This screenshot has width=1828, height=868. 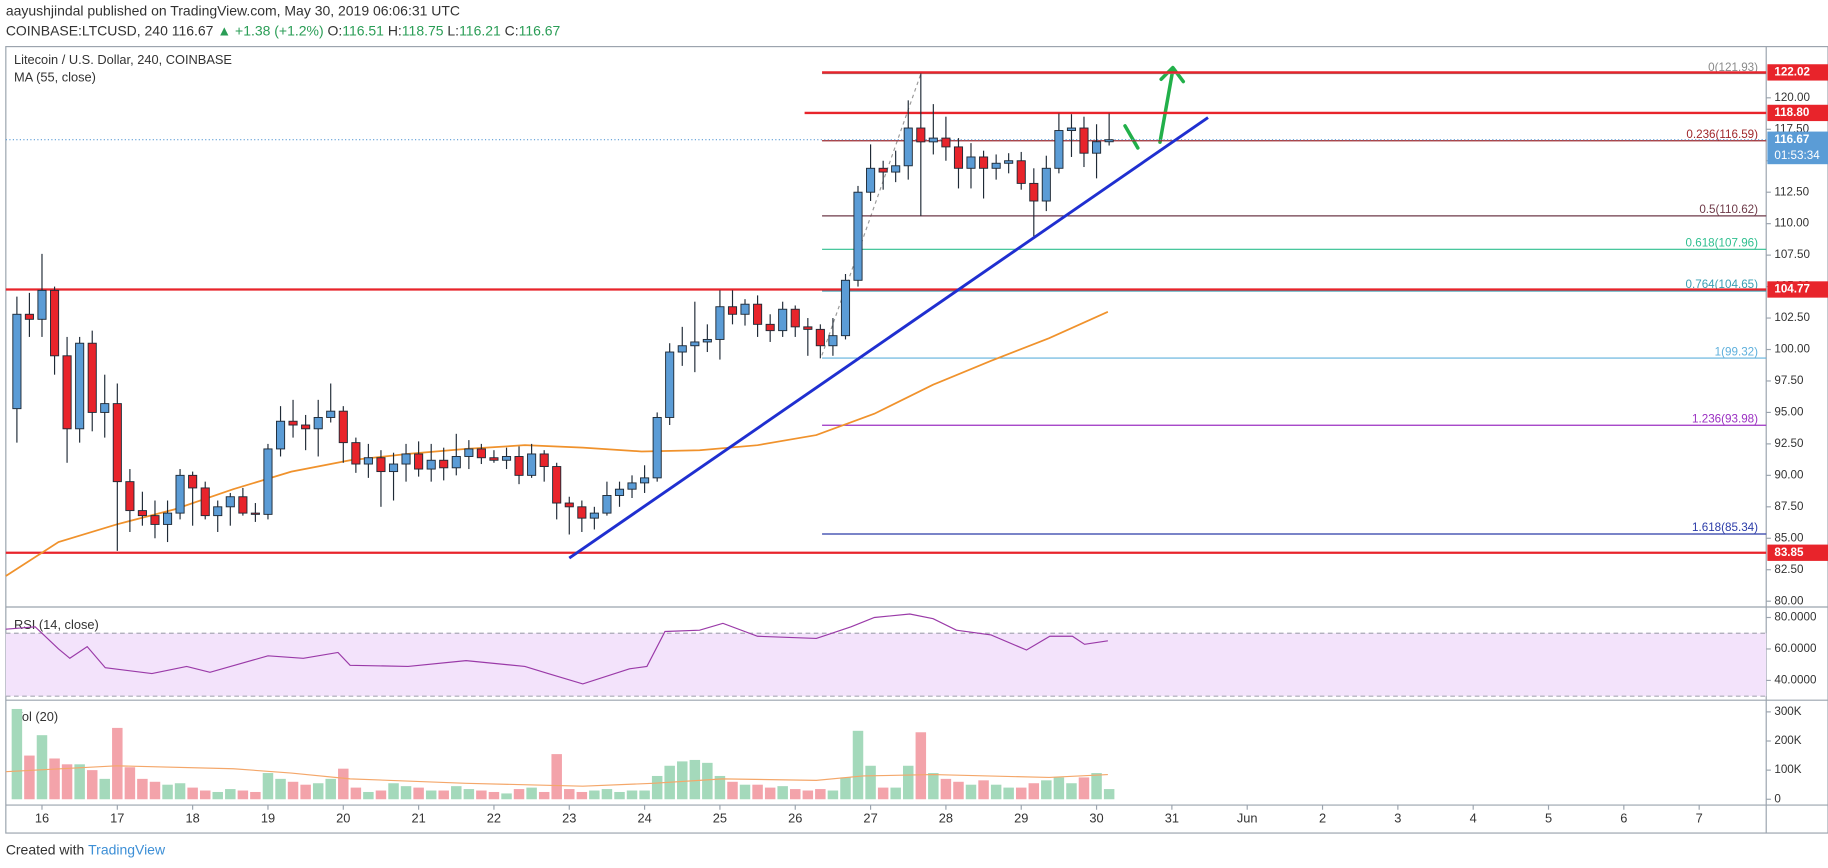 I want to click on volume-ma, so click(x=556, y=776).